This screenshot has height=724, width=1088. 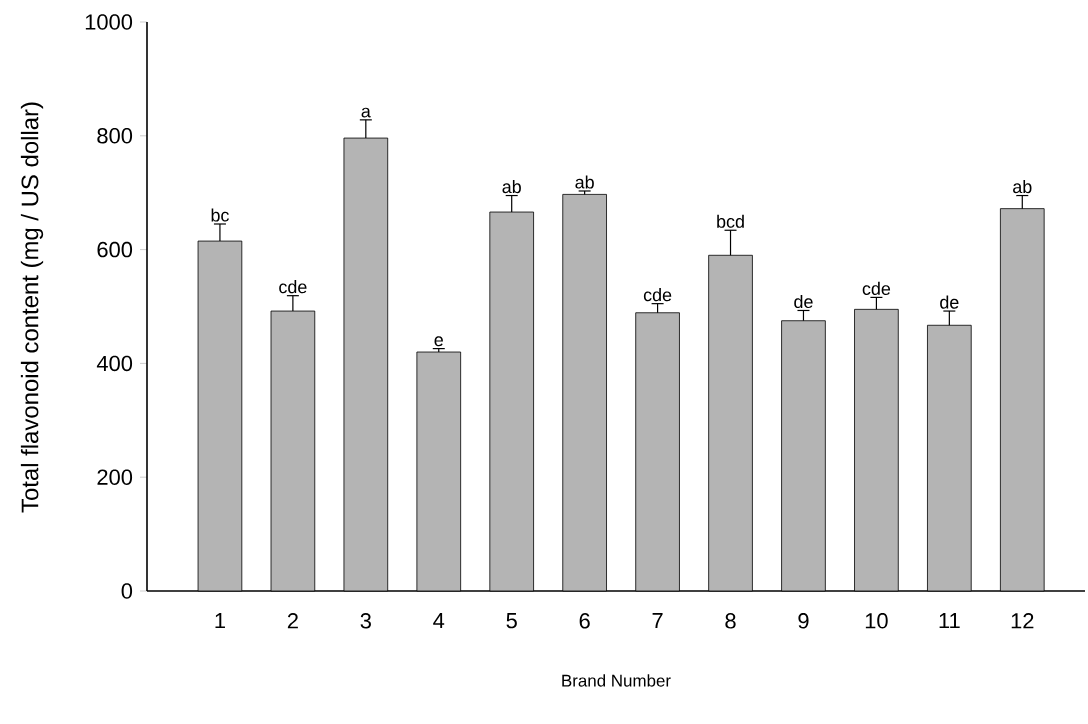 What do you see at coordinates (876, 621) in the screenshot?
I see `x-tick-label: 10` at bounding box center [876, 621].